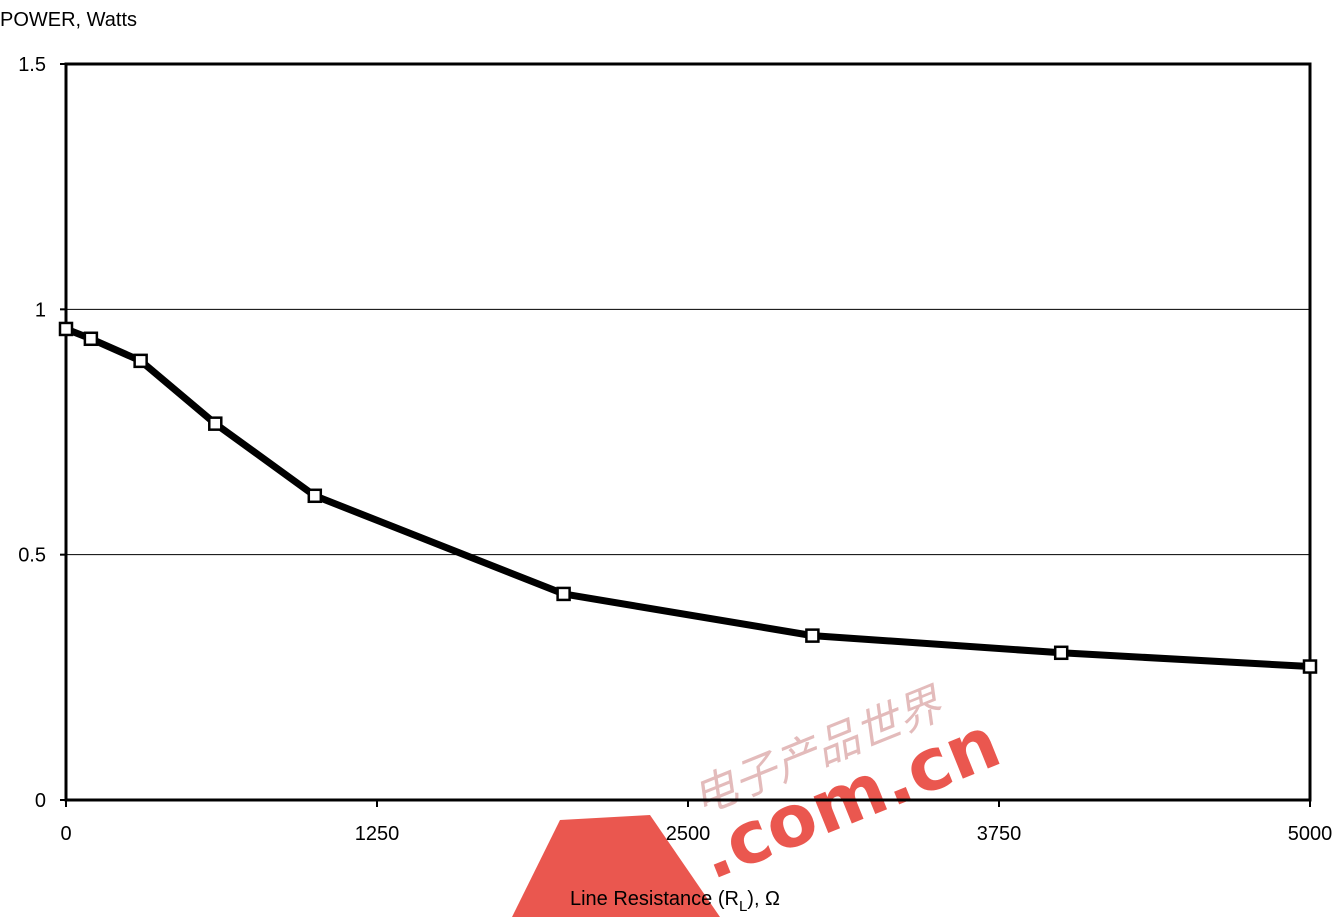 The image size is (1338, 917). What do you see at coordinates (761, 797) in the screenshot?
I see `edn-watermark: 电子产品世界 .com.cn` at bounding box center [761, 797].